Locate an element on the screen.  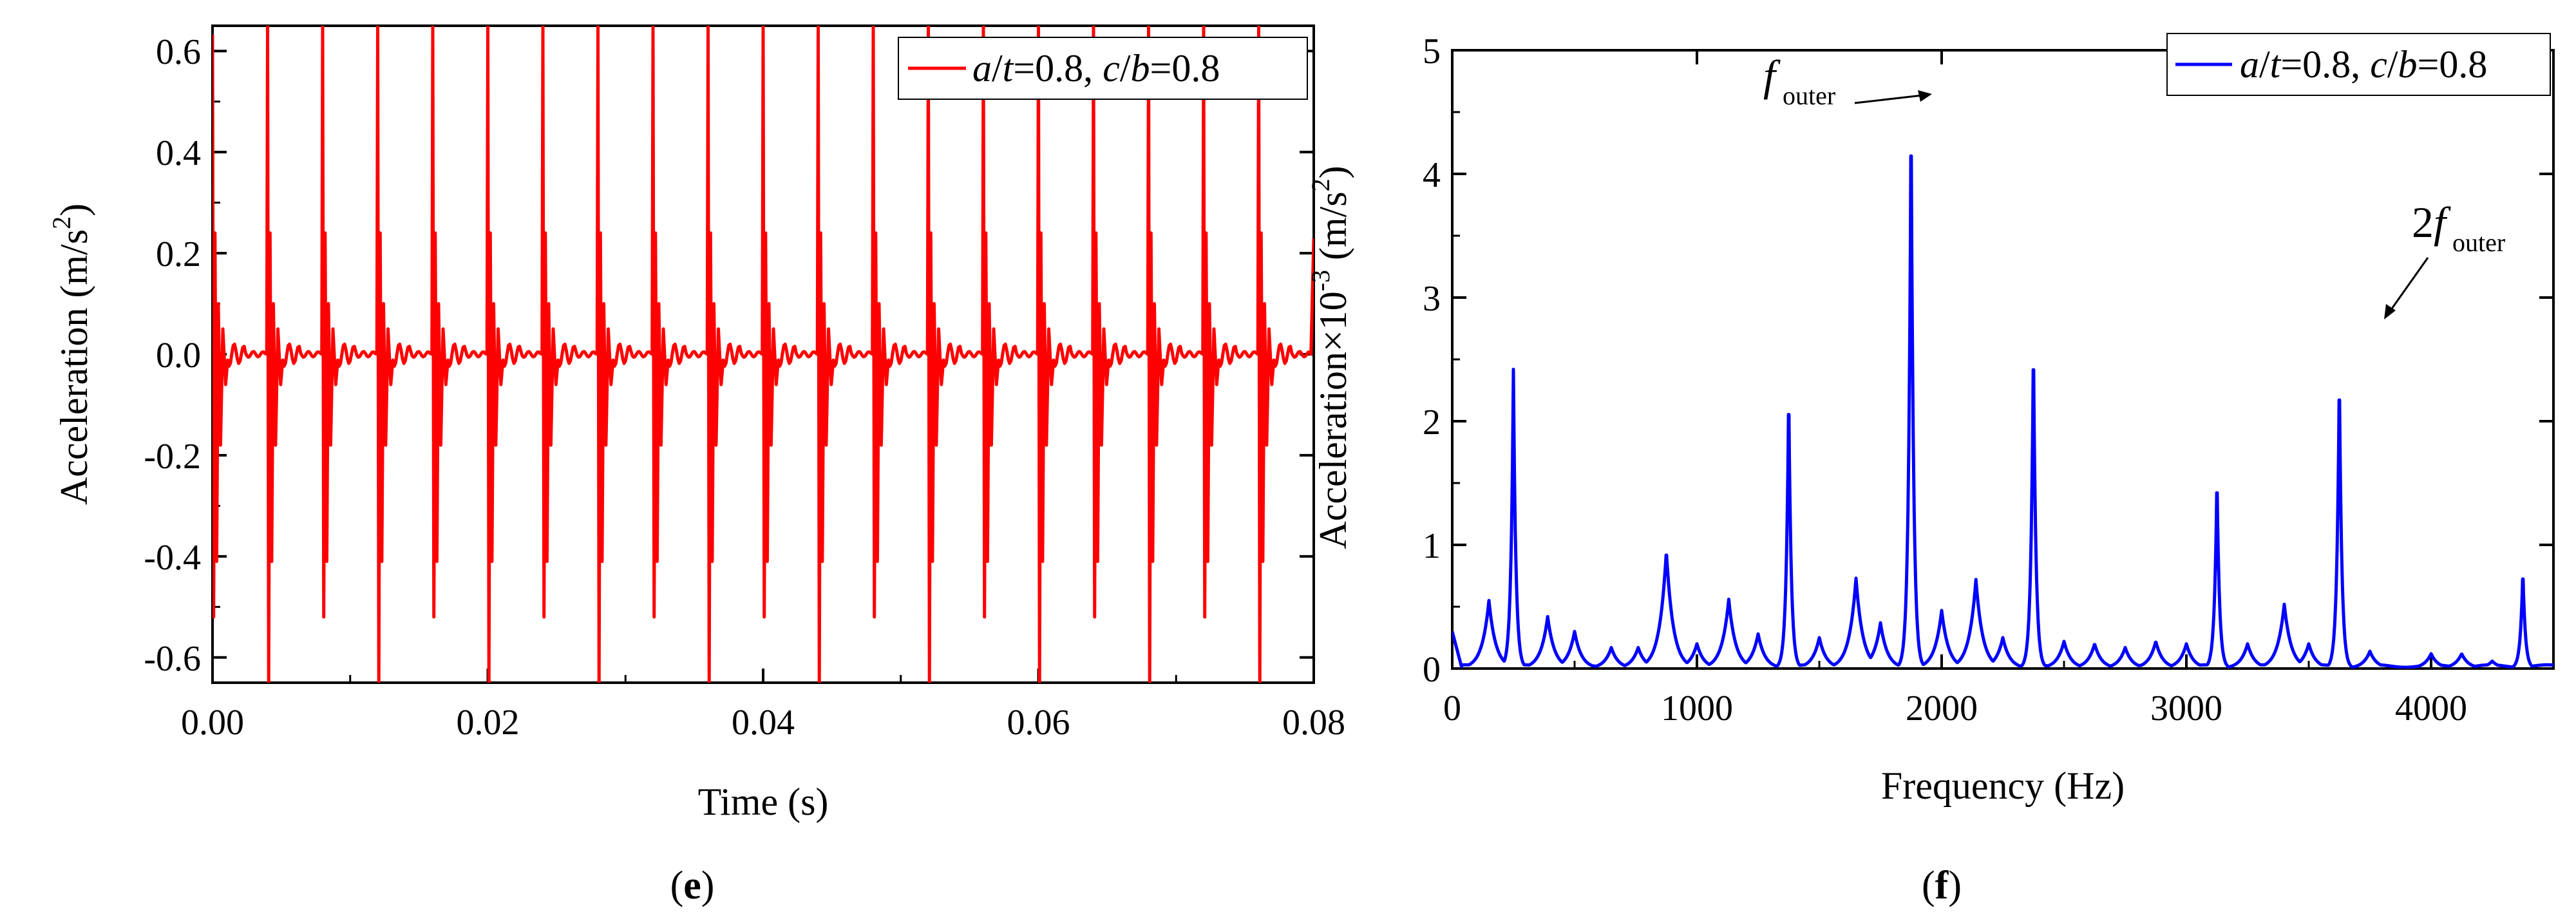
y-axis-title-f: Acceleration×10-3 (m/s2) is located at coordinates (1330, 357).